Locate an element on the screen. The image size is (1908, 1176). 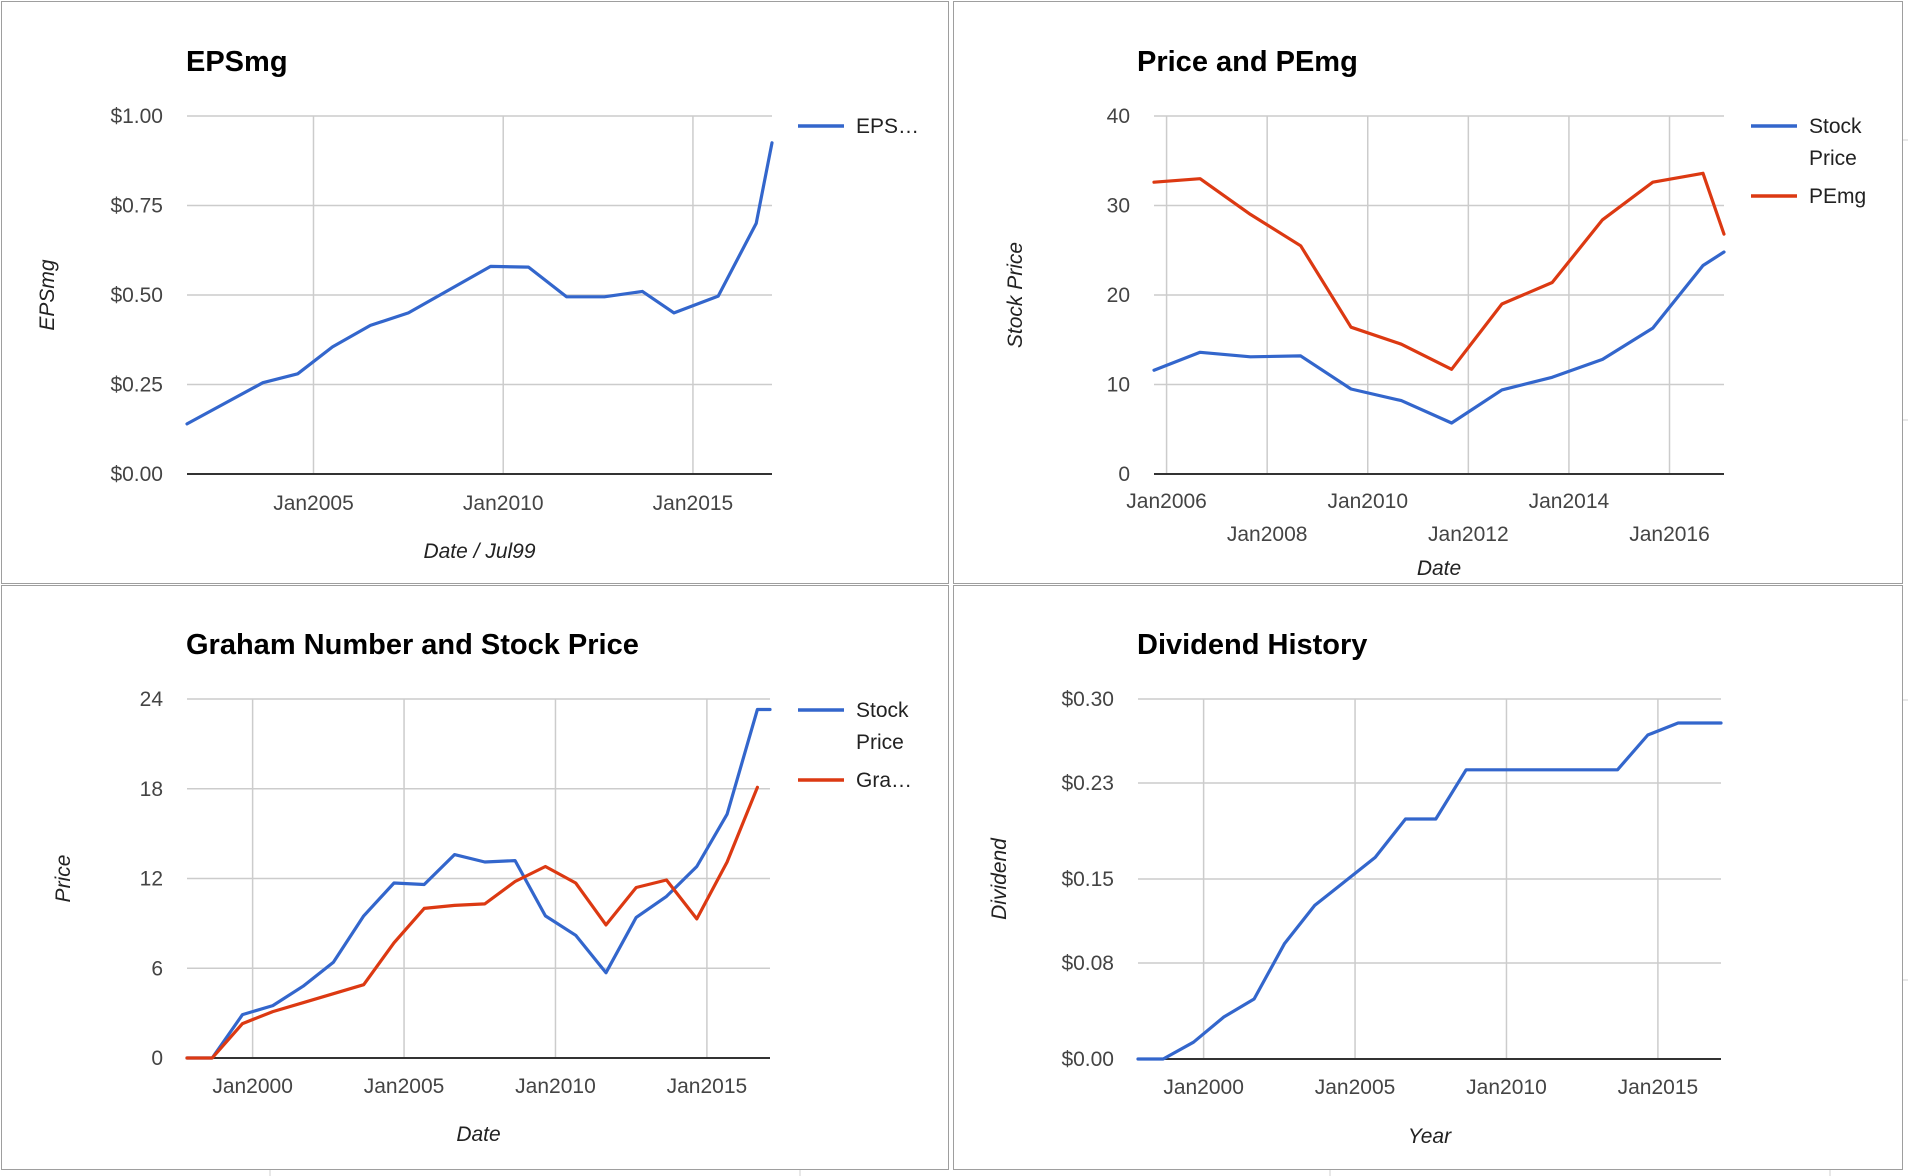
series-line-pemg is located at coordinates (1439, 271).